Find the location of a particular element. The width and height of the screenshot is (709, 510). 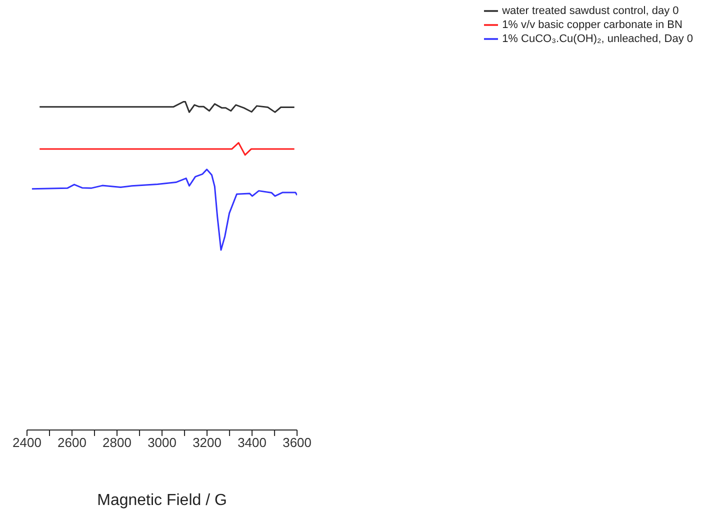

x-tick-label: 3200 is located at coordinates (207, 442).